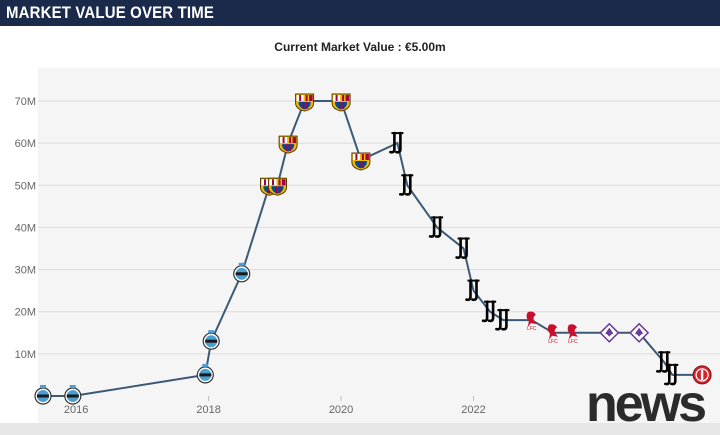 The width and height of the screenshot is (720, 435). What do you see at coordinates (702, 375) in the screenshot?
I see `girona-crest-marker` at bounding box center [702, 375].